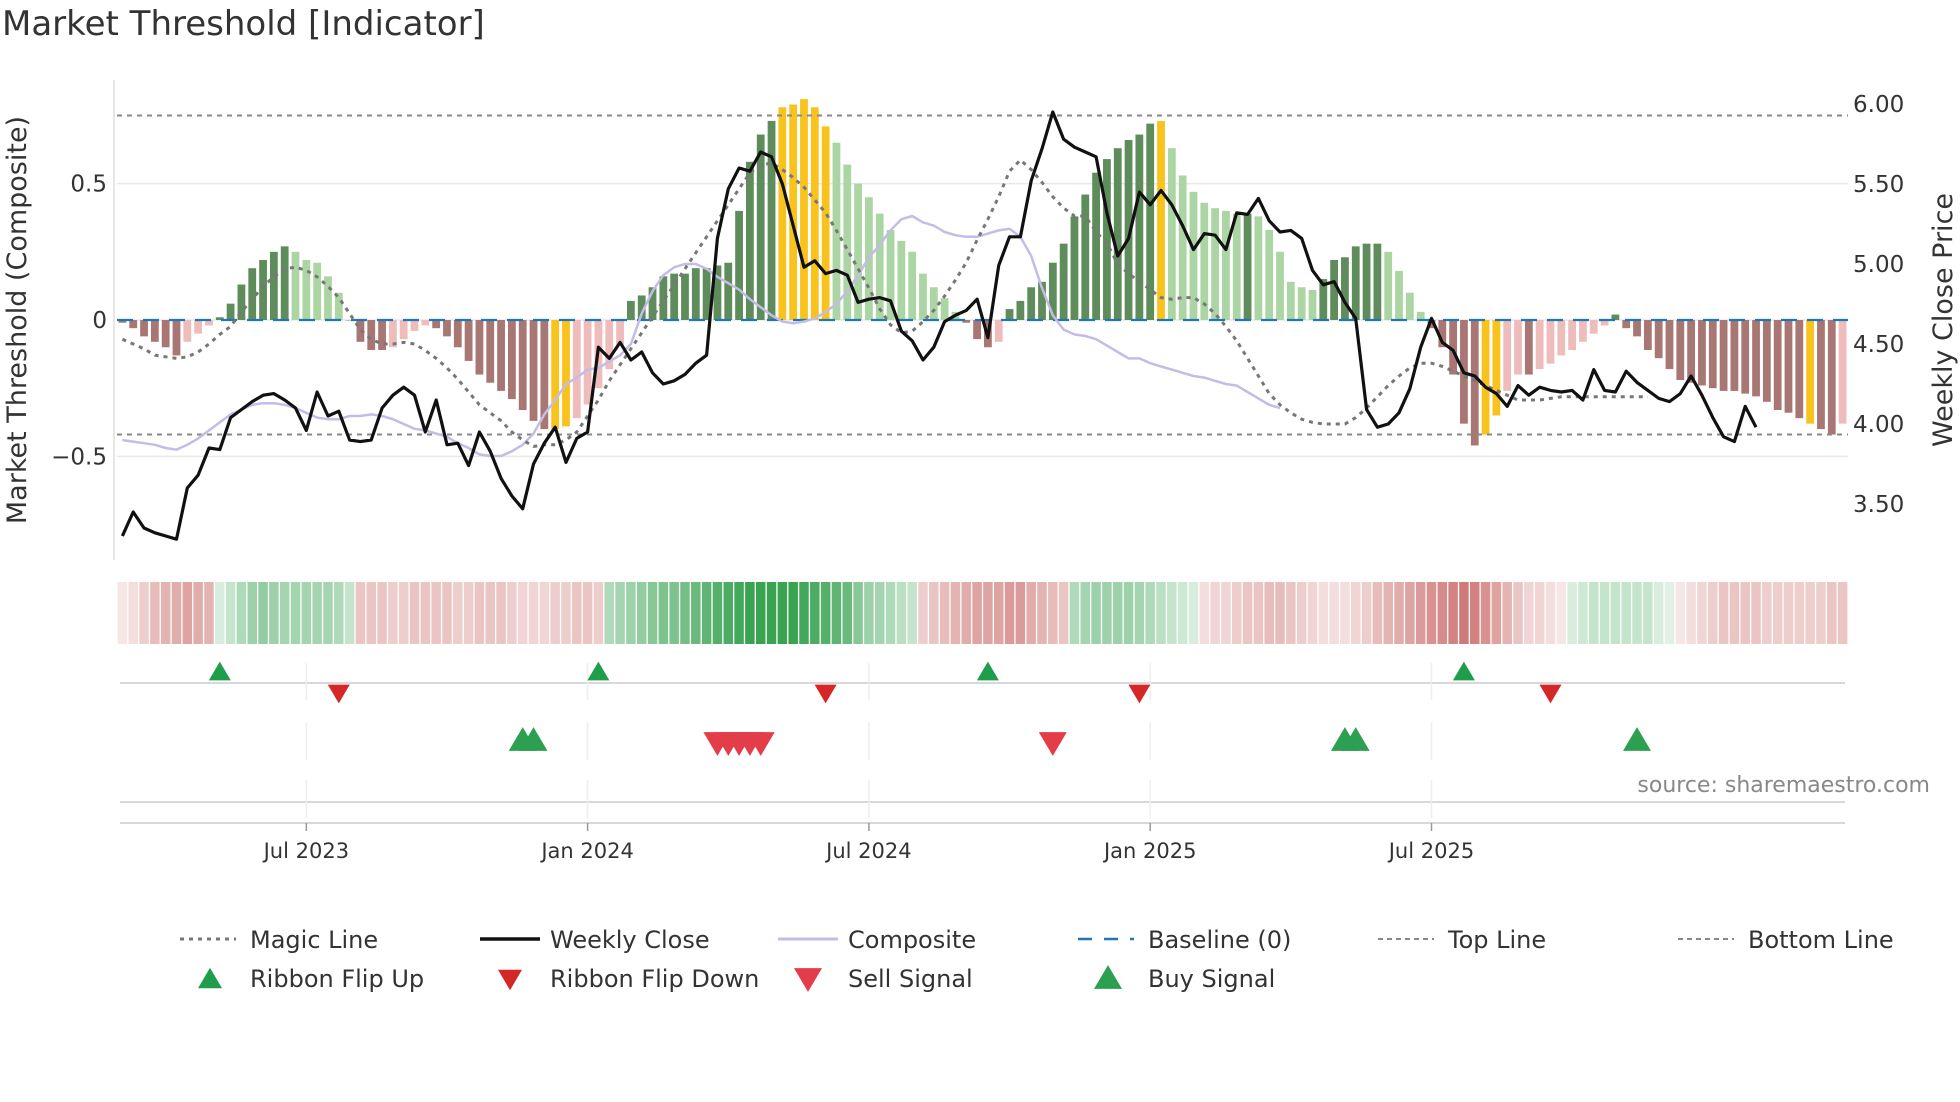 This screenshot has height=1102, width=1960. Describe the element at coordinates (243, 24) in the screenshot. I see `chart-title: Market Threshold [Indicator]` at that location.